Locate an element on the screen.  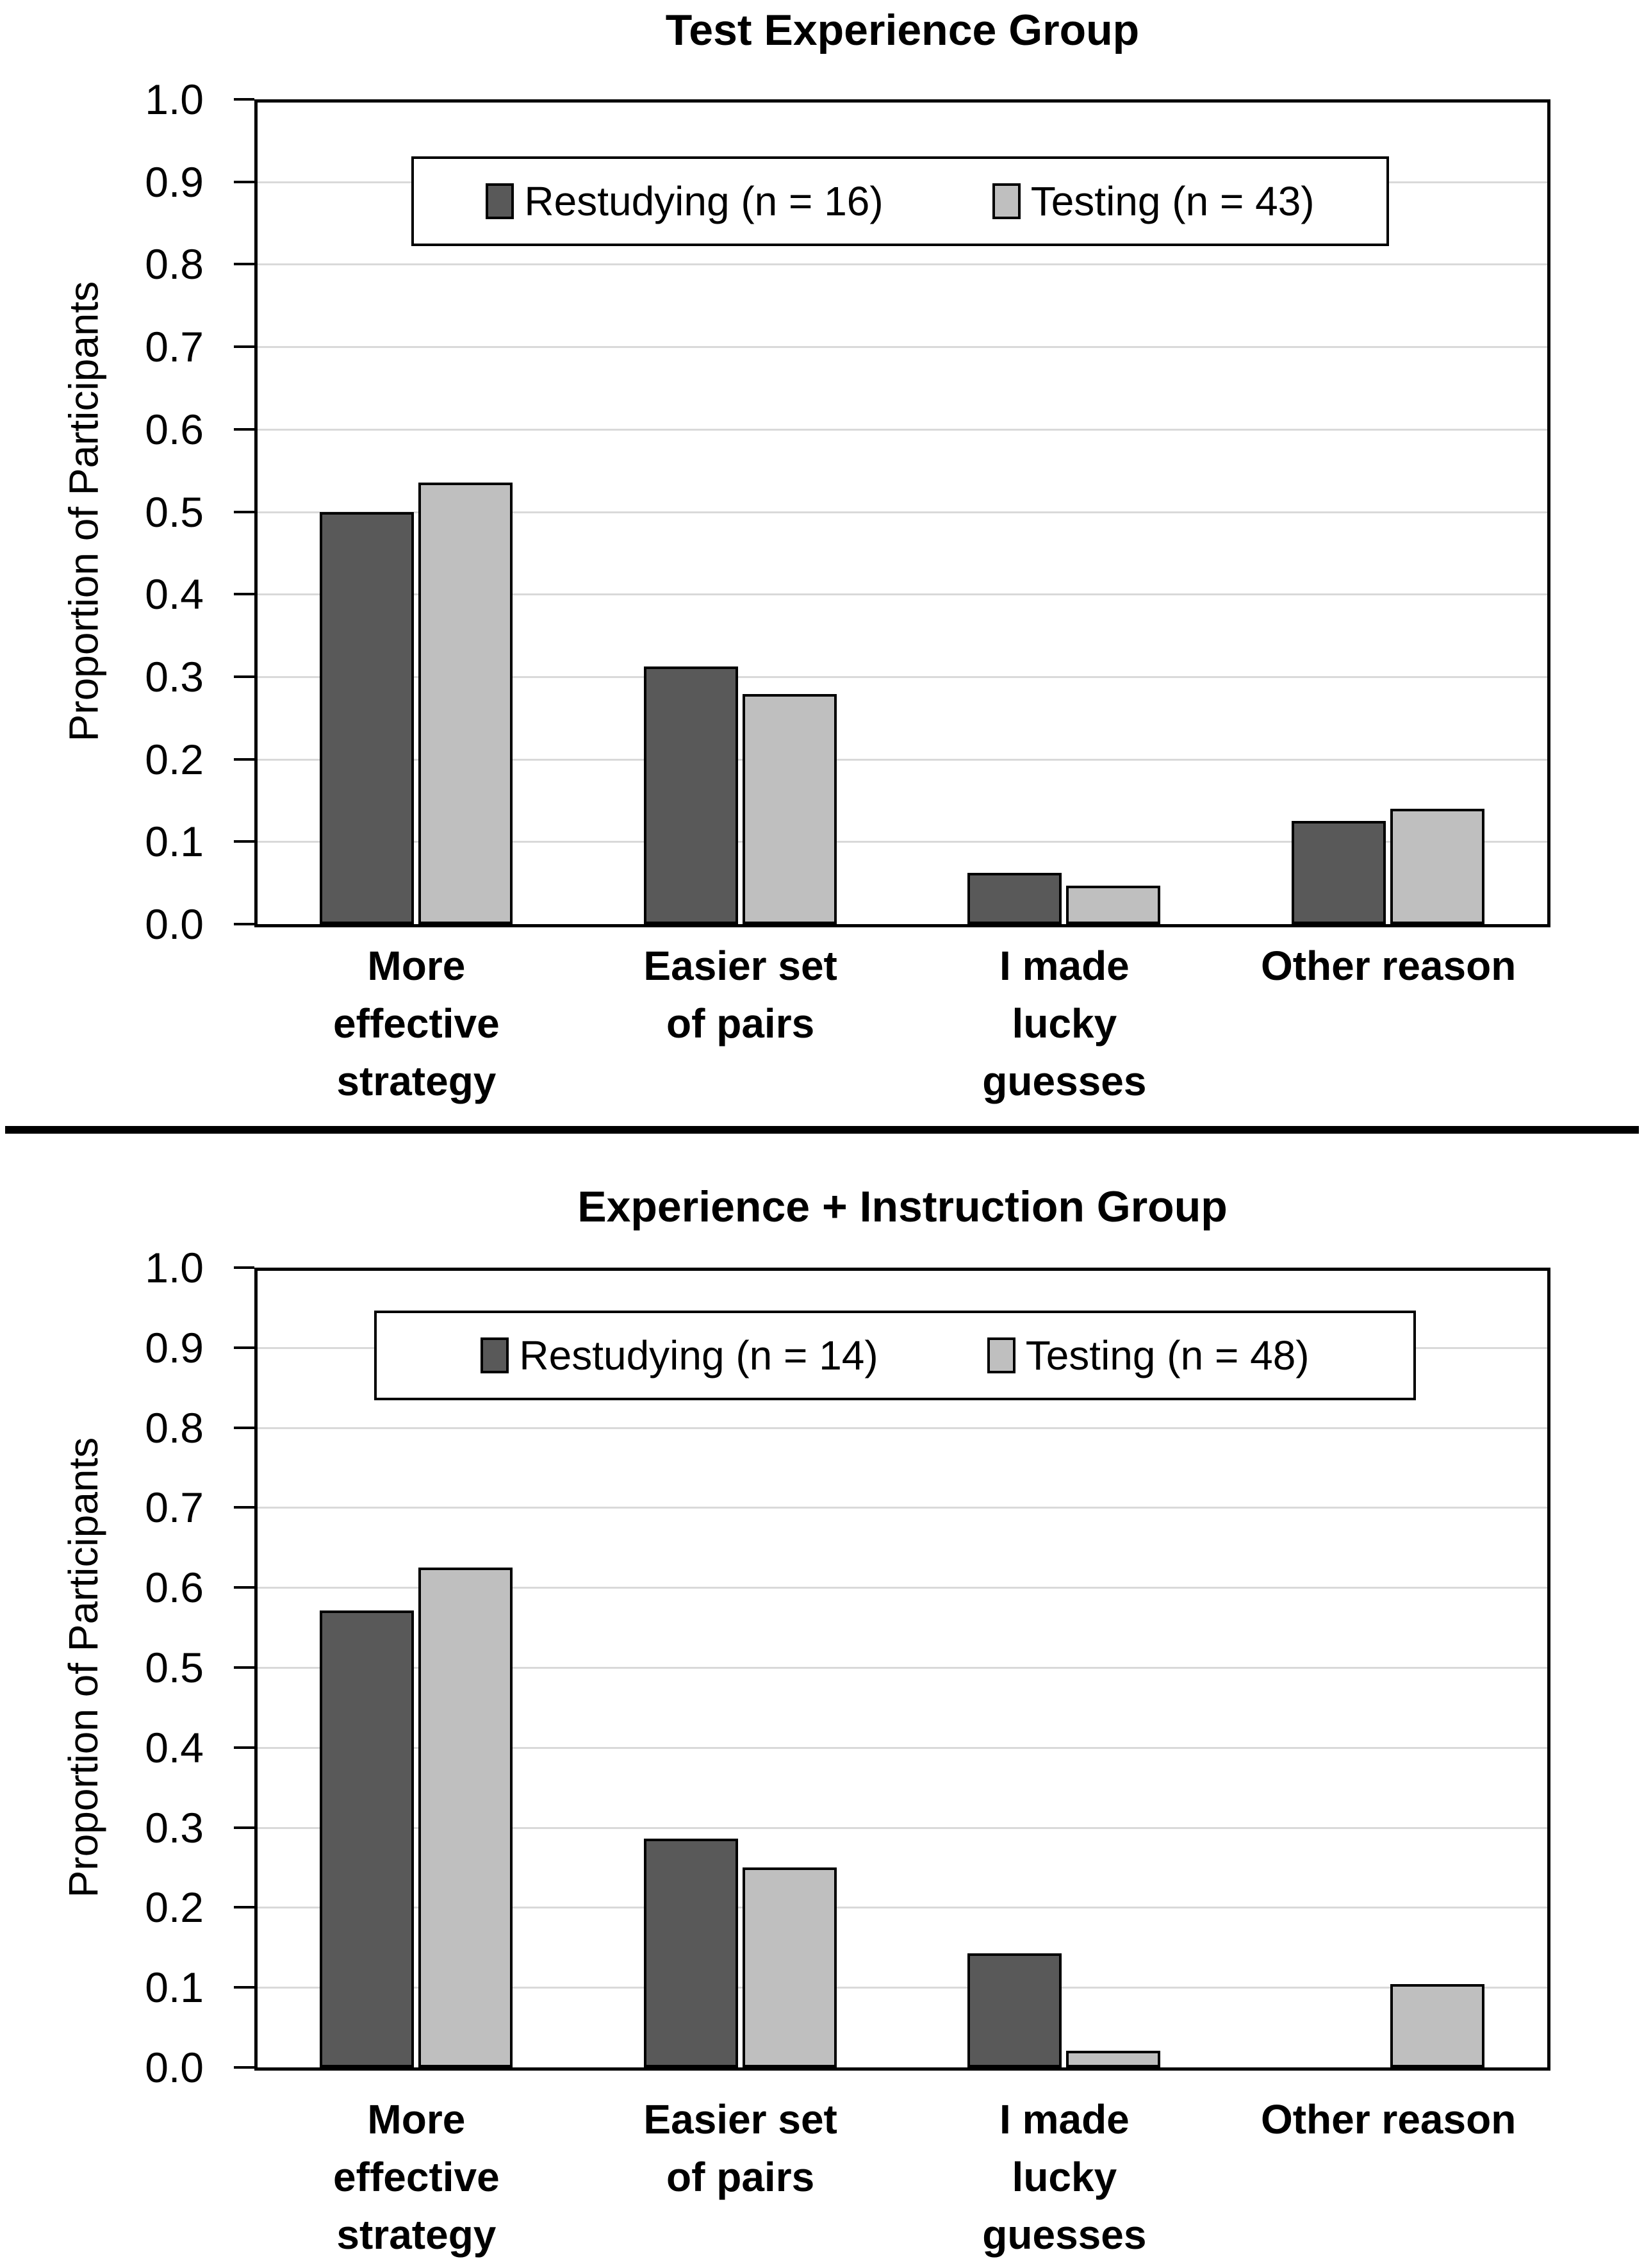
y-tick-label-0.5: 0.5 is located at coordinates (175, 1667).